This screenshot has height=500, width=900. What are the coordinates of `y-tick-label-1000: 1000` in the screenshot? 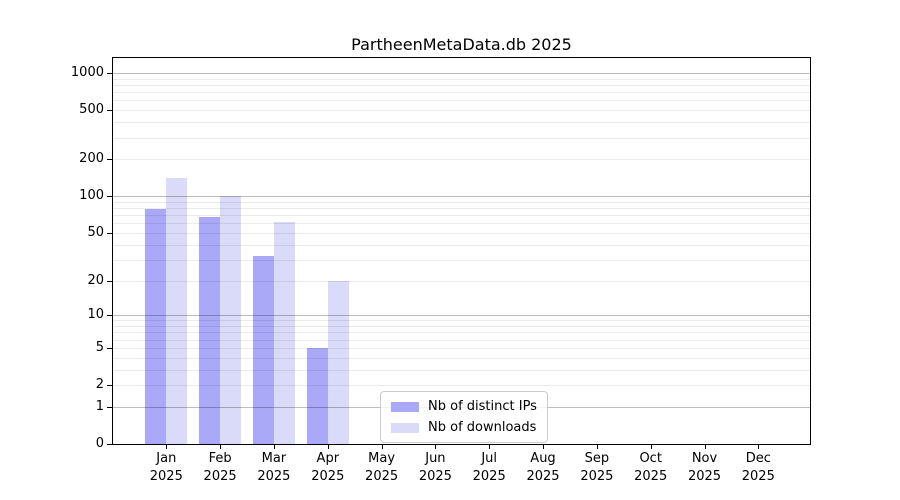 It's located at (87, 72).